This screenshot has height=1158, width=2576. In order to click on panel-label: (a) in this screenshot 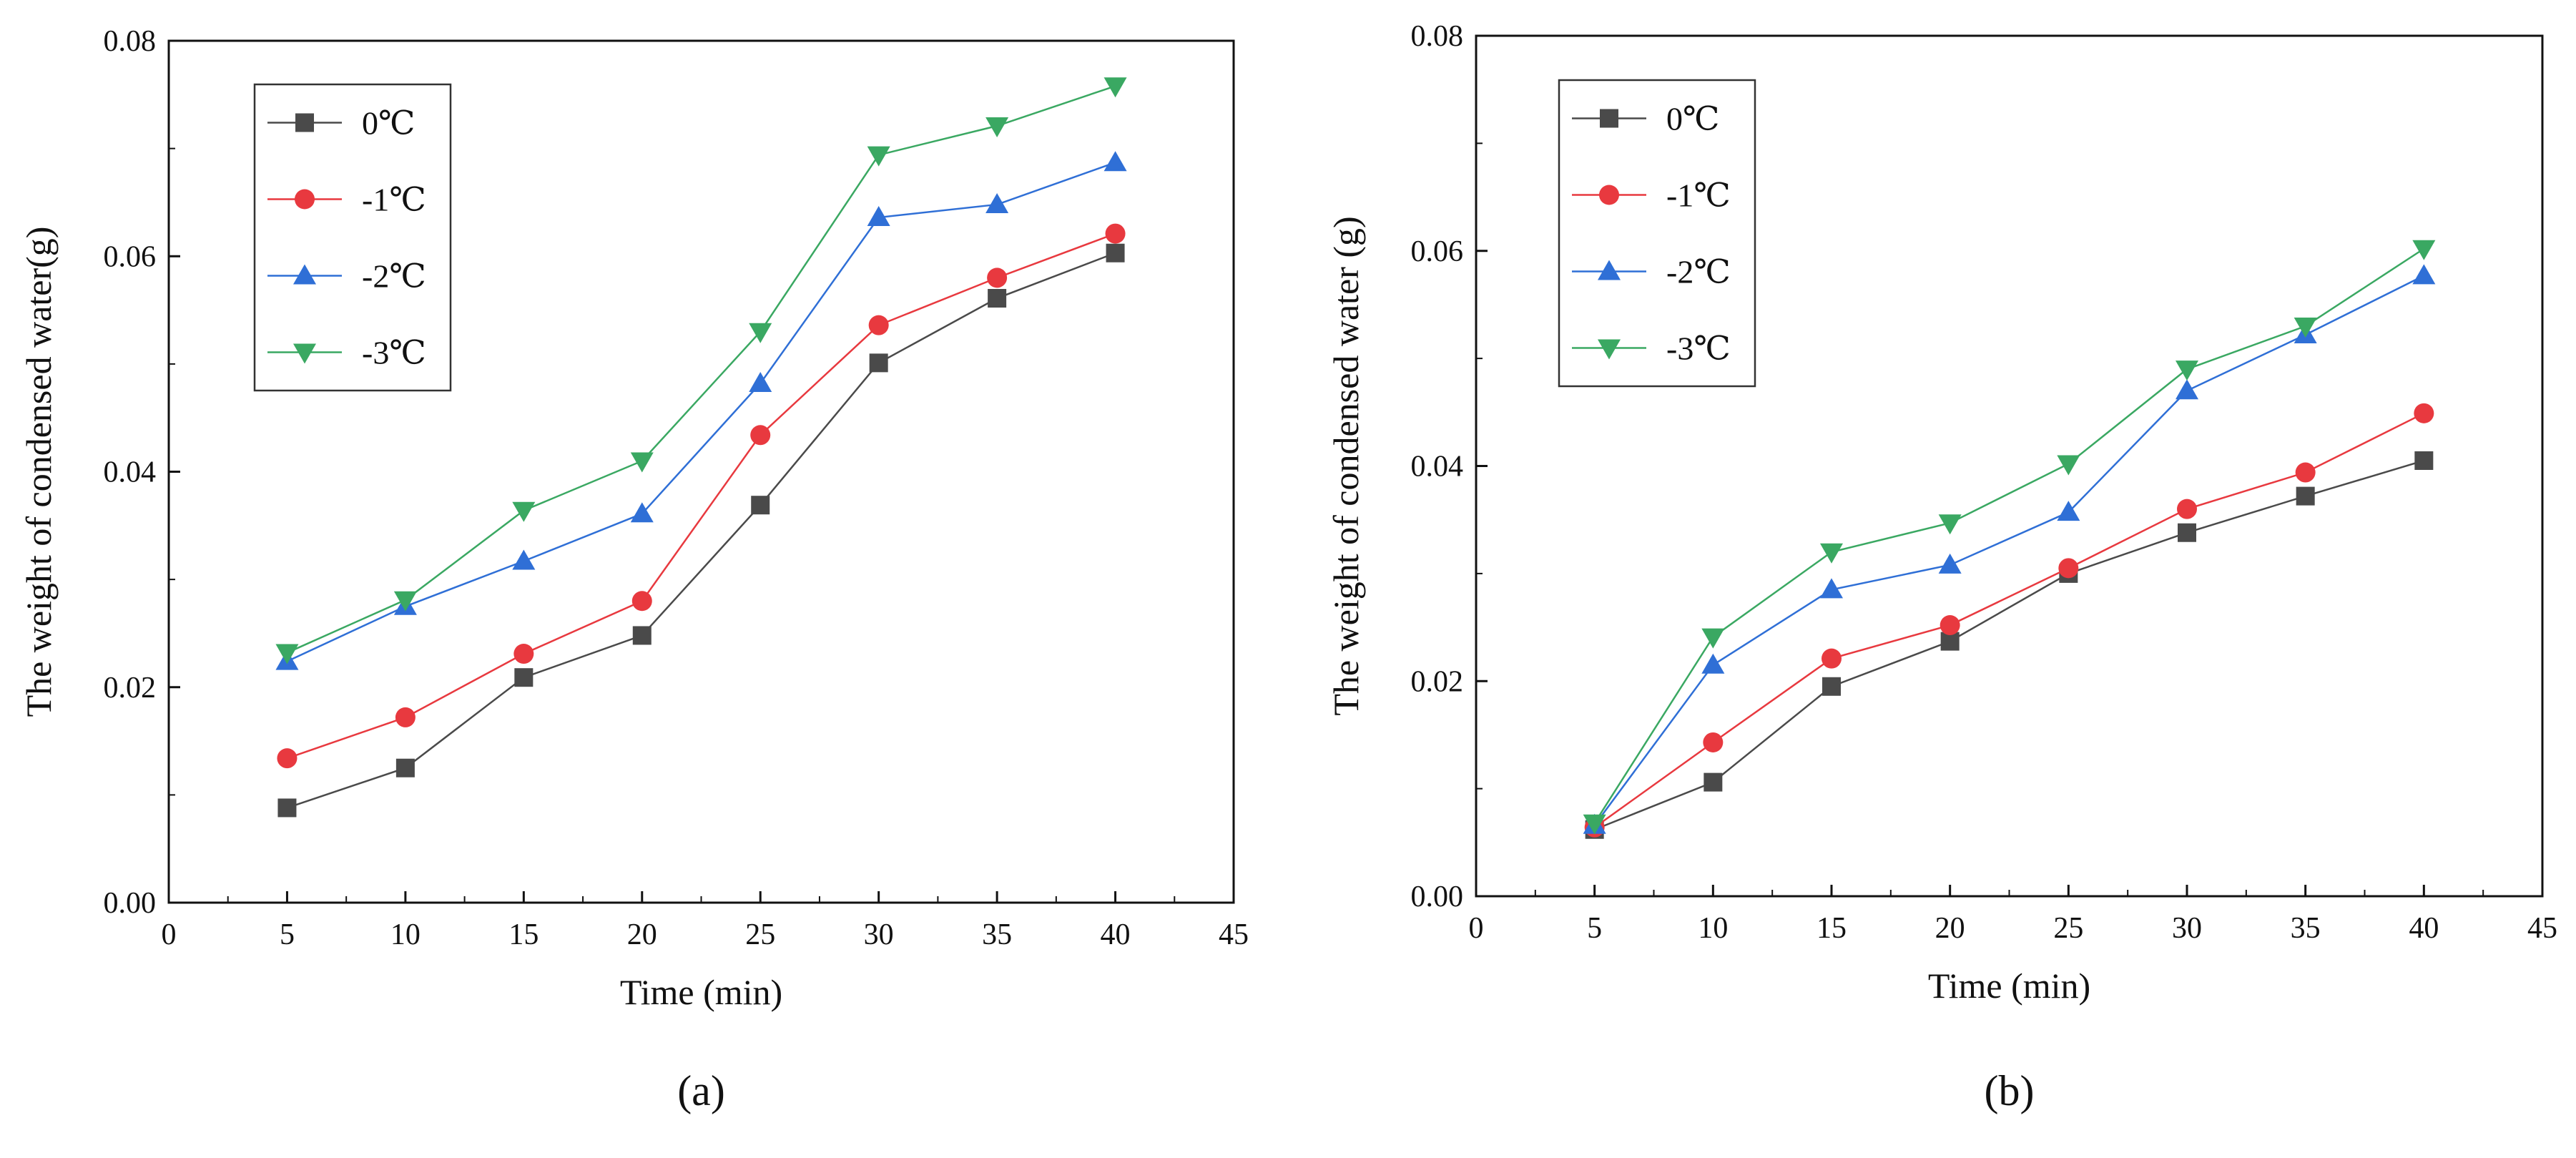, I will do `click(701, 1090)`.